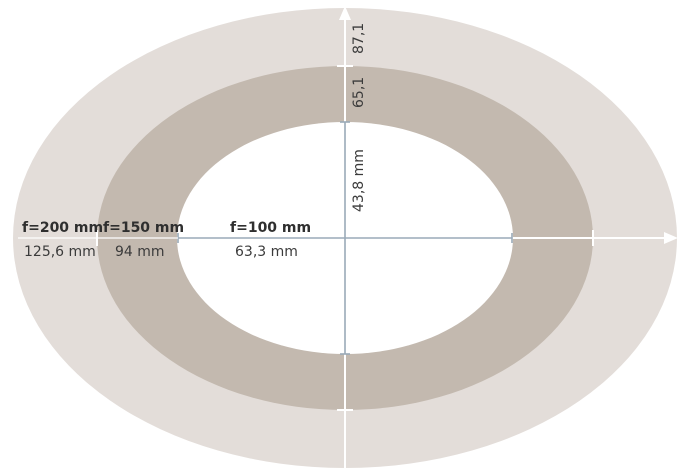 Image resolution: width=685 pixels, height=472 pixels. What do you see at coordinates (270, 228) in the screenshot?
I see `focal-label-f100: f=100 mm` at bounding box center [270, 228].